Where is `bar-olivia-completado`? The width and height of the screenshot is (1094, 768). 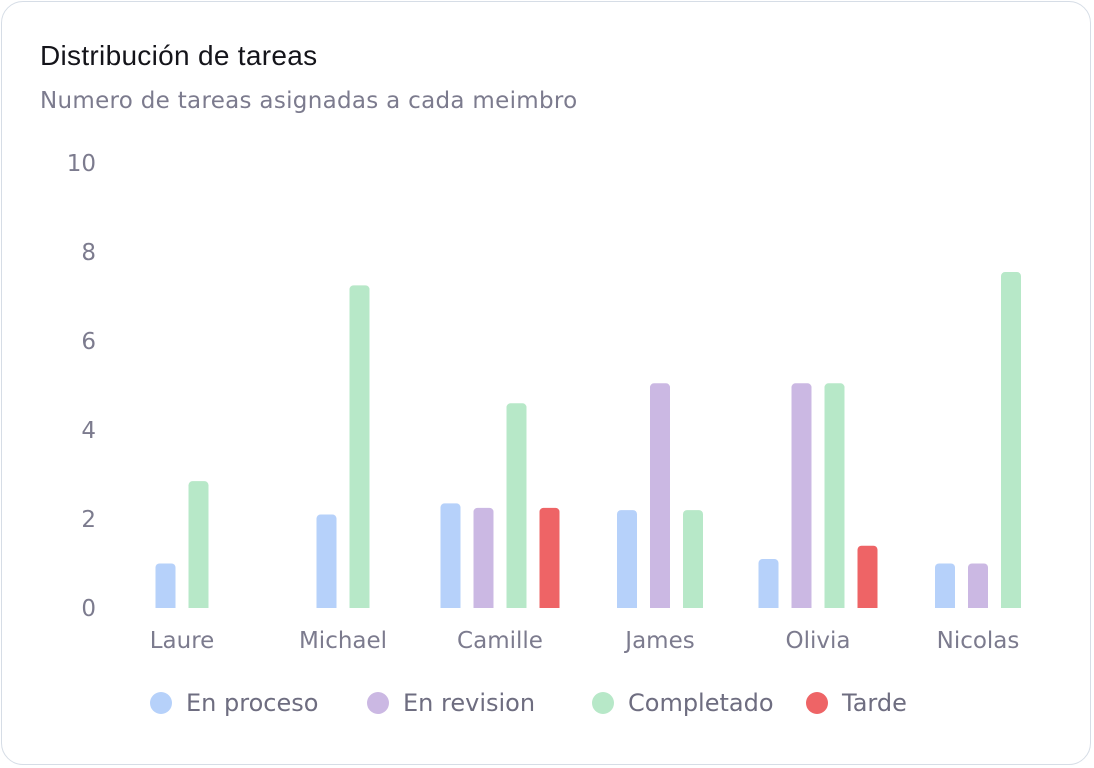 bar-olivia-completado is located at coordinates (834, 497).